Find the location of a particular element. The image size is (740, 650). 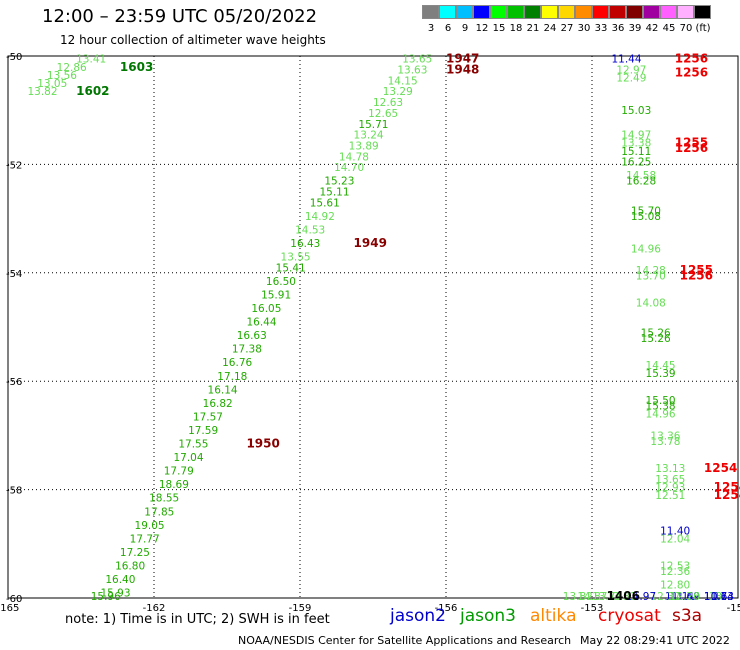

legend-label: 36 is located at coordinates (618, 28).